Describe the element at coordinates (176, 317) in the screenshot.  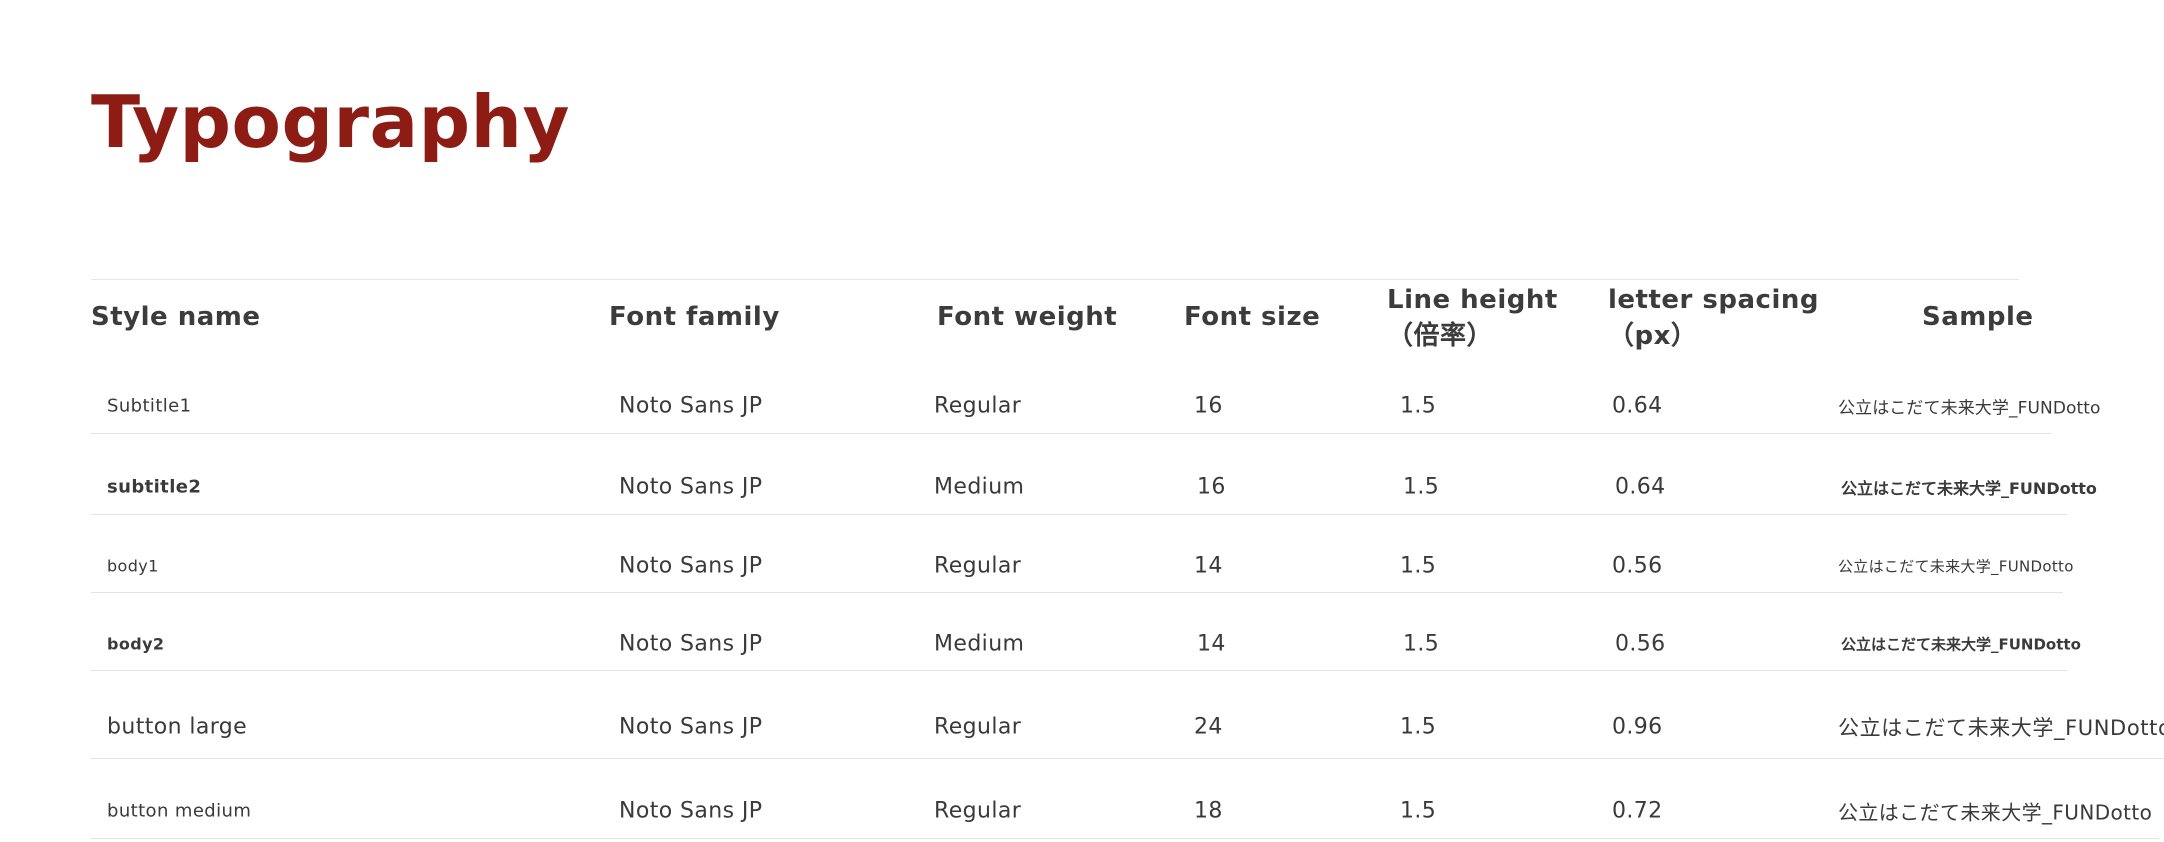
I see `header-style-name: Style name` at that location.